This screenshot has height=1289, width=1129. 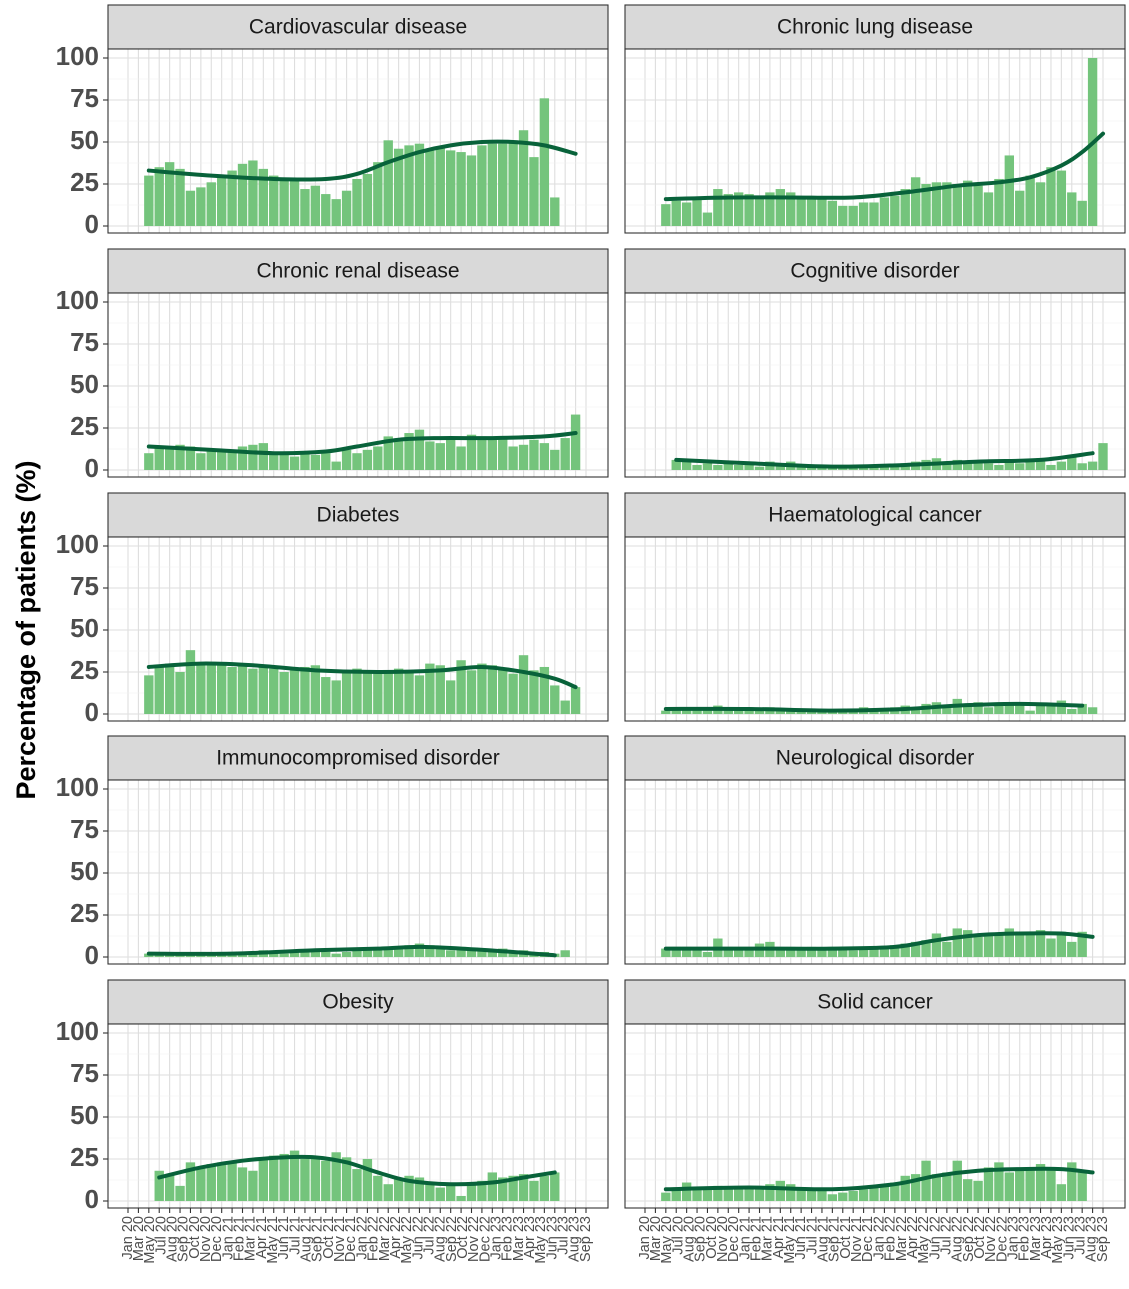 What do you see at coordinates (530, 1237) in the screenshot?
I see `x-tick-label: Apr 23` at bounding box center [530, 1237].